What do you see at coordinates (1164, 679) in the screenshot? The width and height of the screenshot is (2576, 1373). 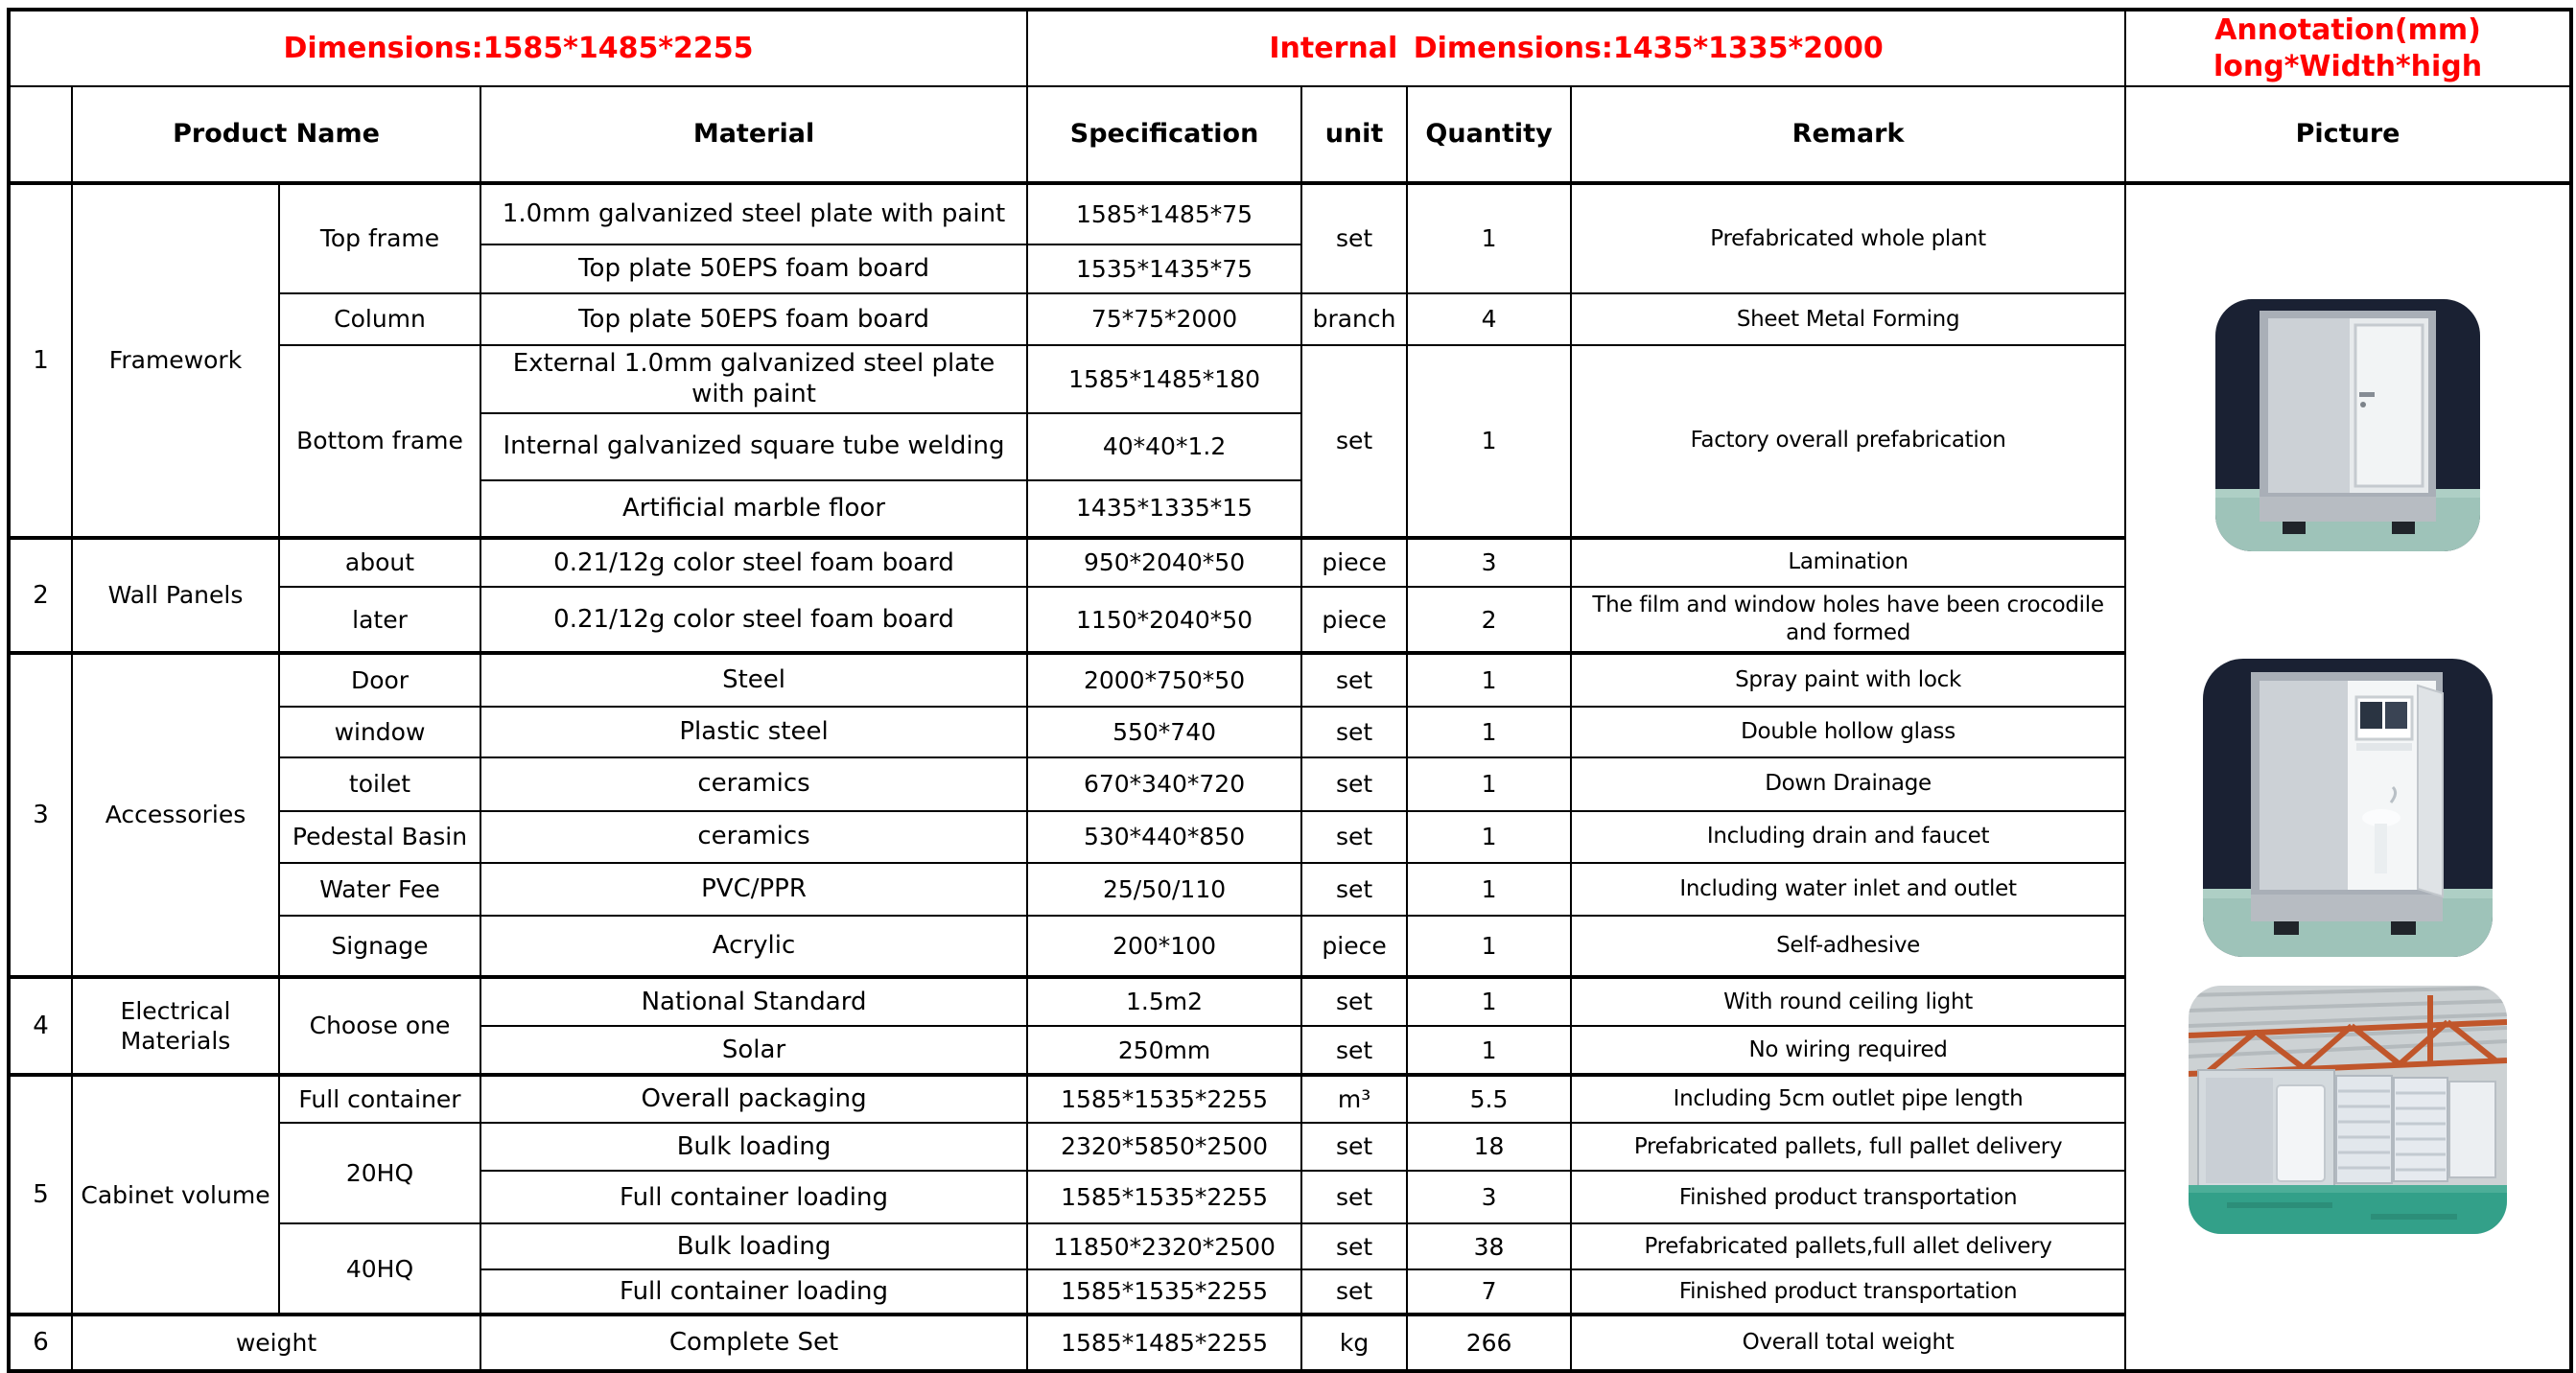 I see `spec-cell: 2000*750*50` at bounding box center [1164, 679].